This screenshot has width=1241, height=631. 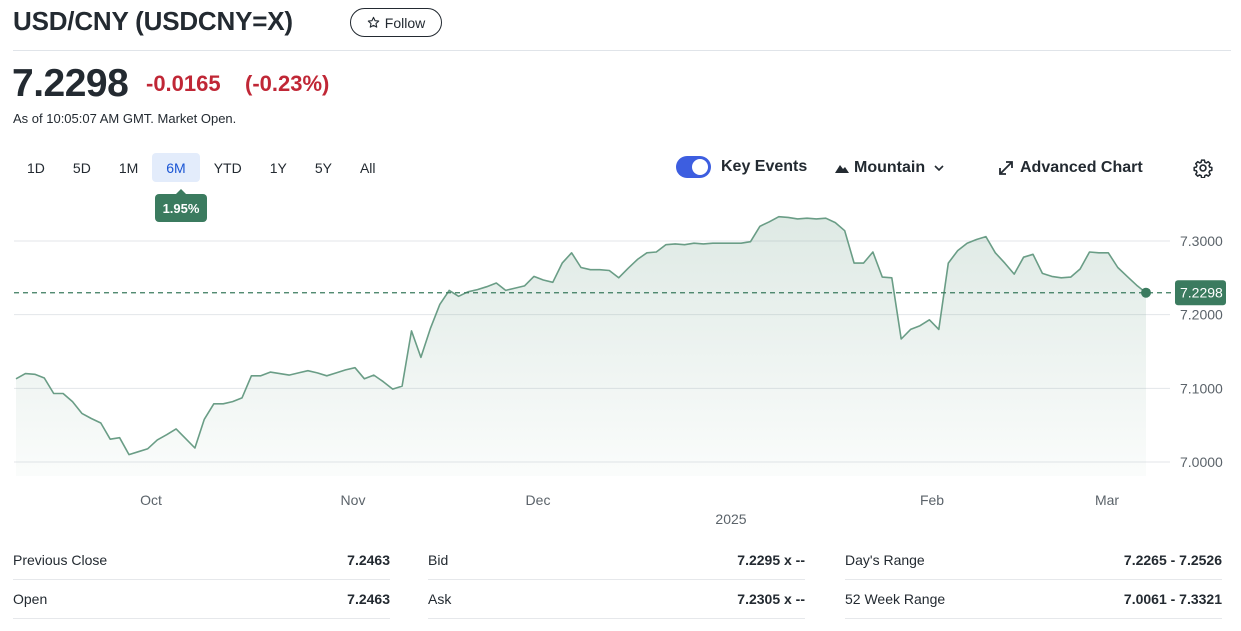 I want to click on stat-previous-close: Previous Close 7.2463, so click(x=201, y=560).